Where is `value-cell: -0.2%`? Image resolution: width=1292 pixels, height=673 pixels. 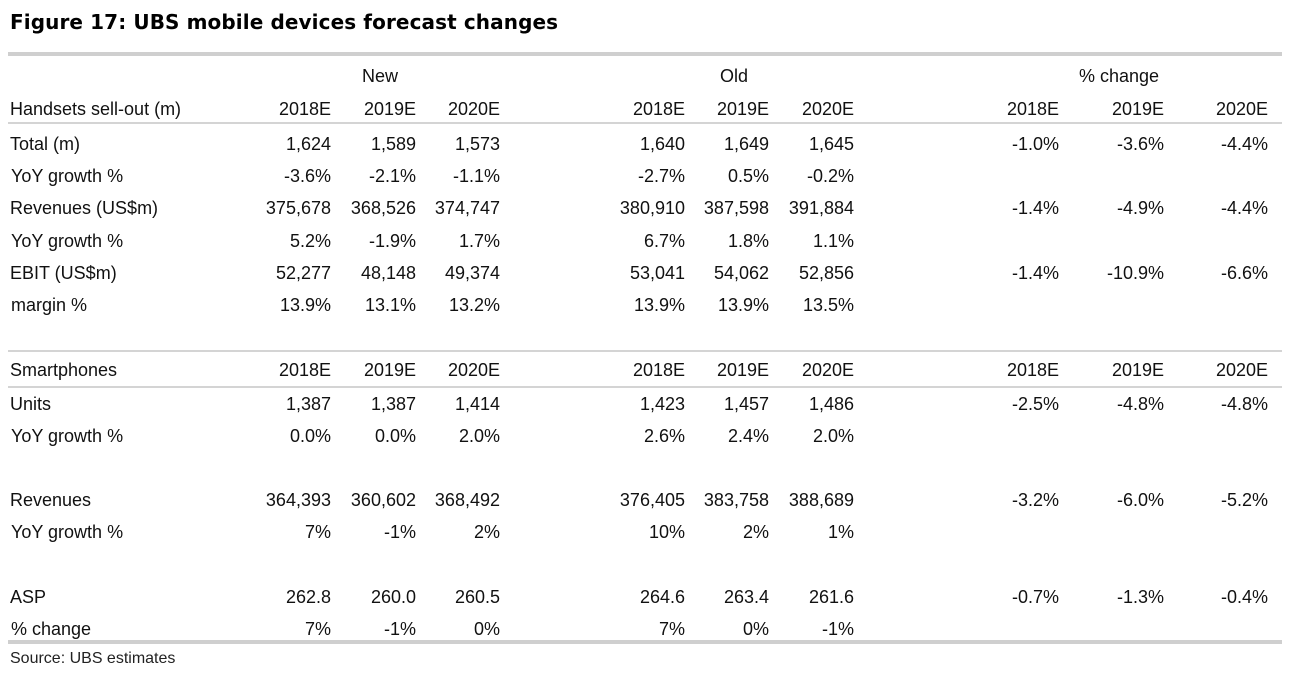
value-cell: -0.2% is located at coordinates (830, 176).